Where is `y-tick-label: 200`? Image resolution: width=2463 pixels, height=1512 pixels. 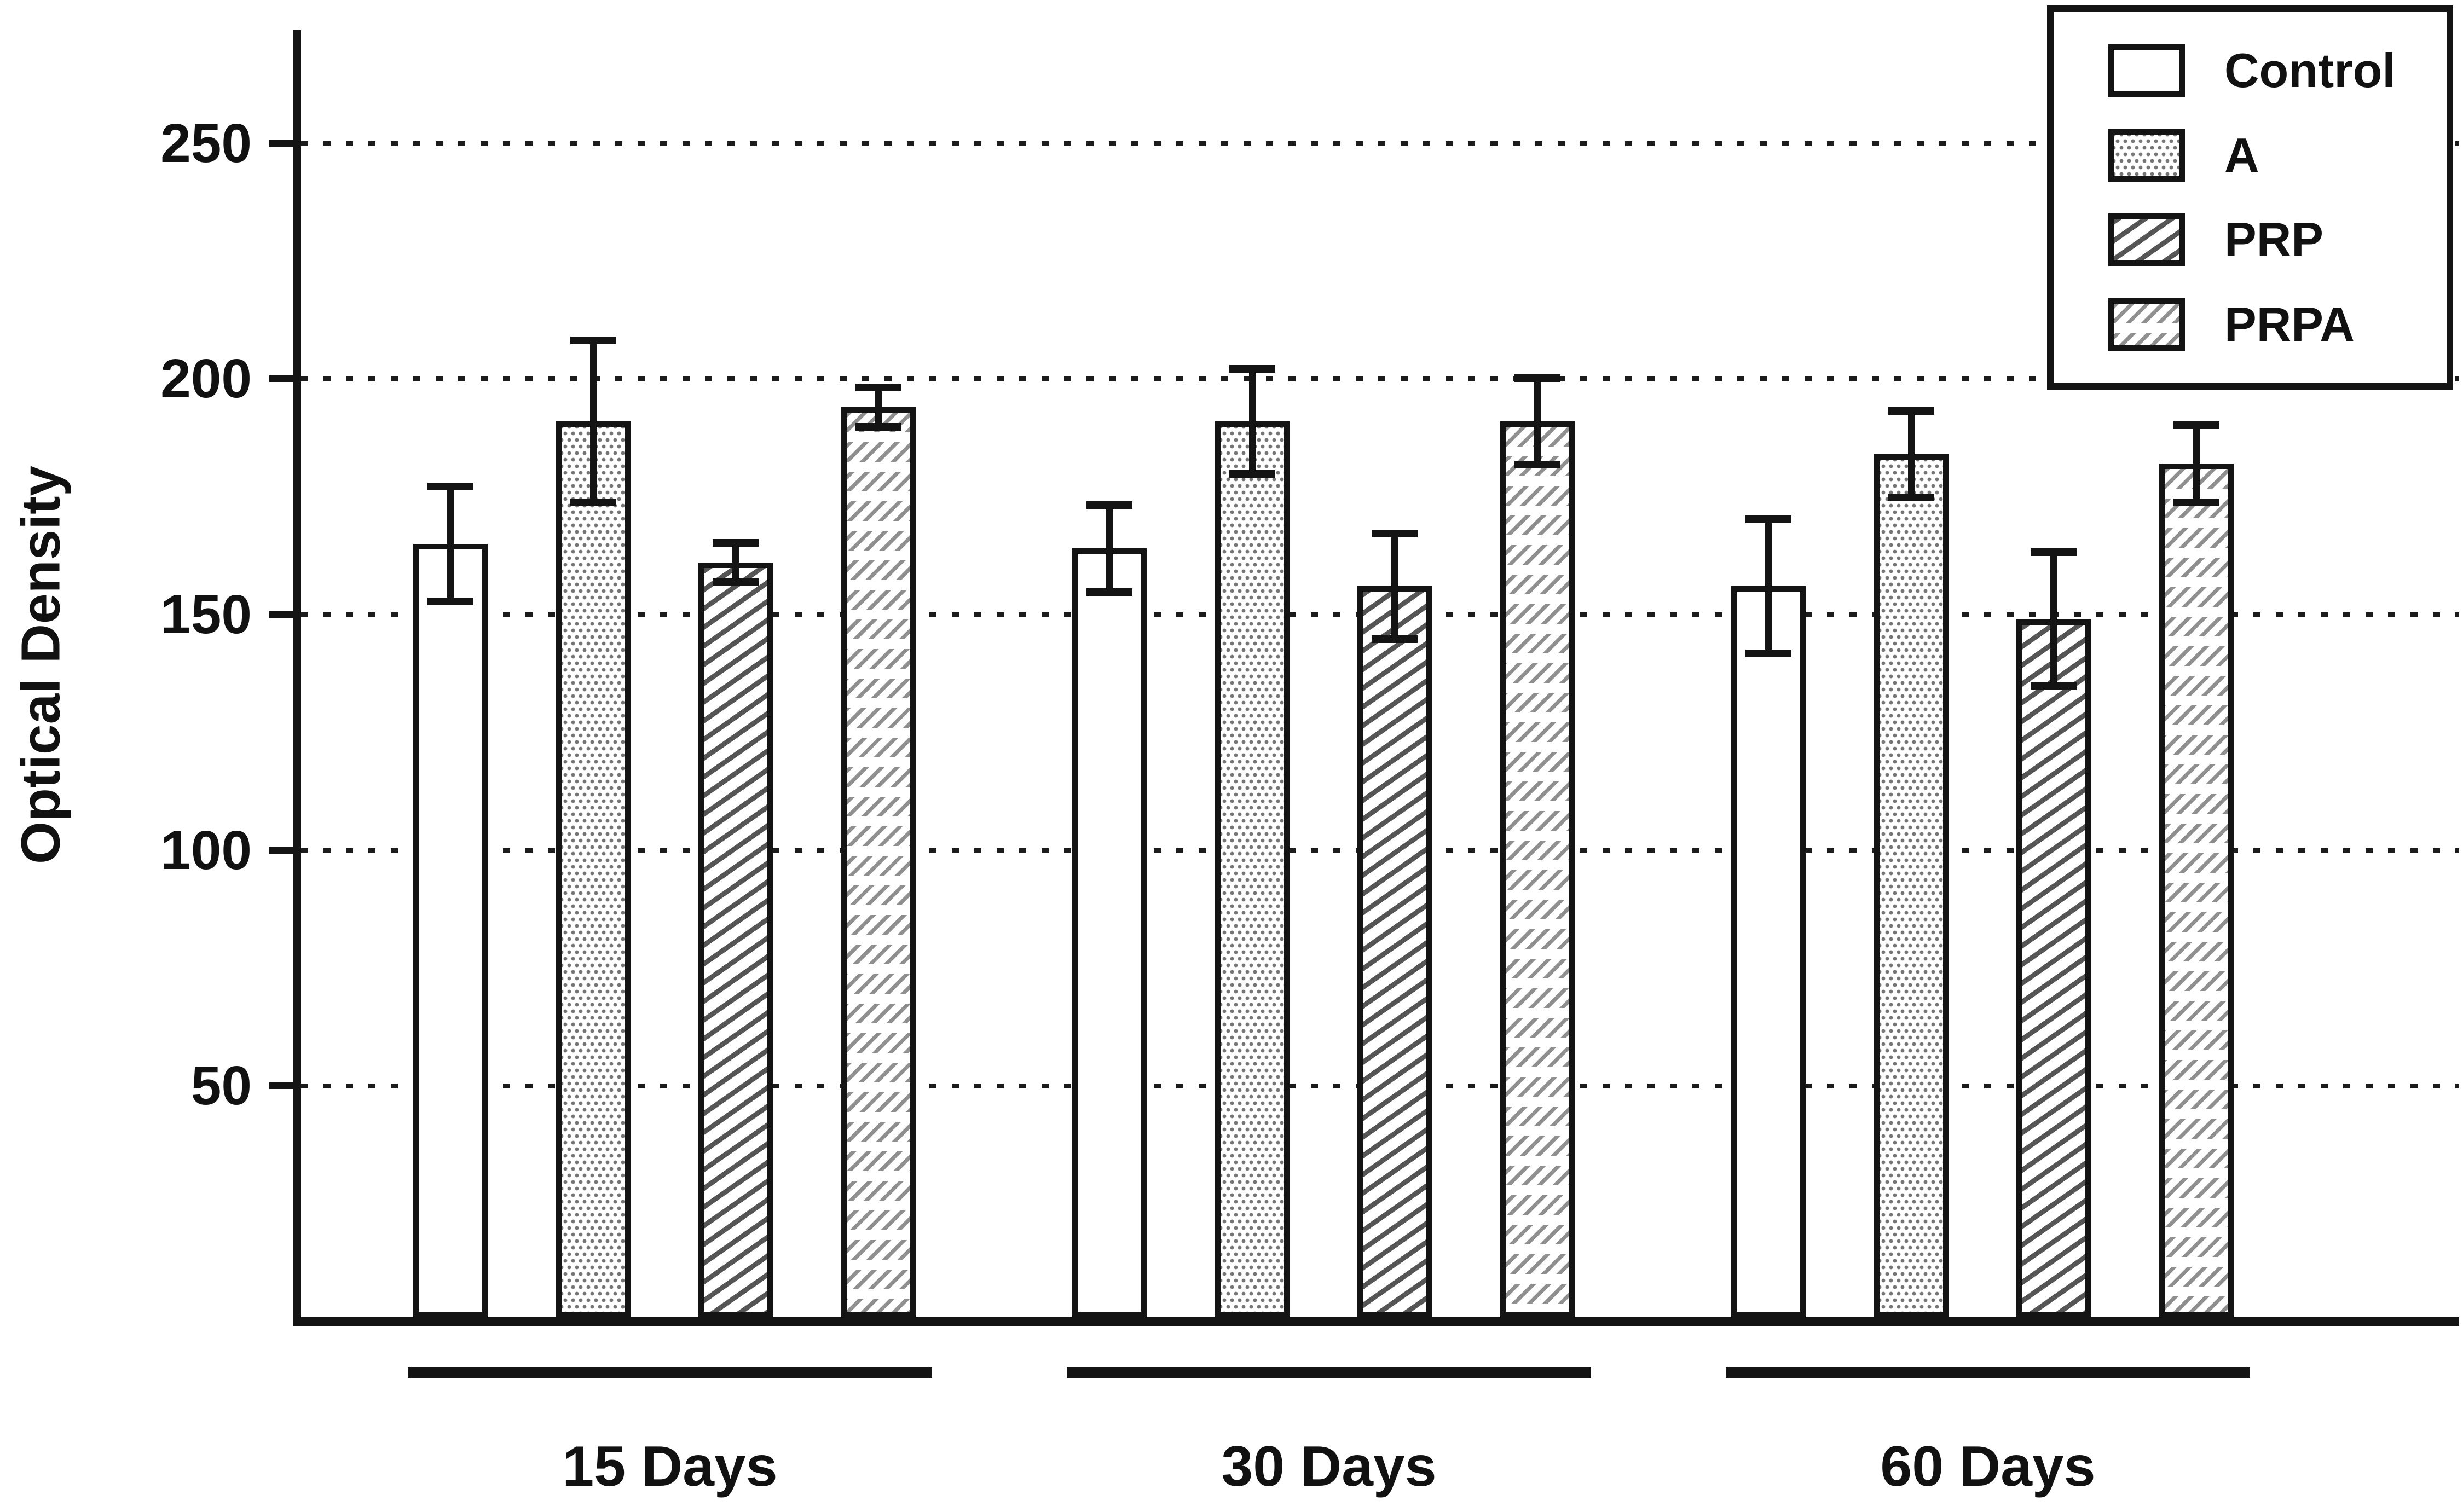 y-tick-label: 200 is located at coordinates (206, 379).